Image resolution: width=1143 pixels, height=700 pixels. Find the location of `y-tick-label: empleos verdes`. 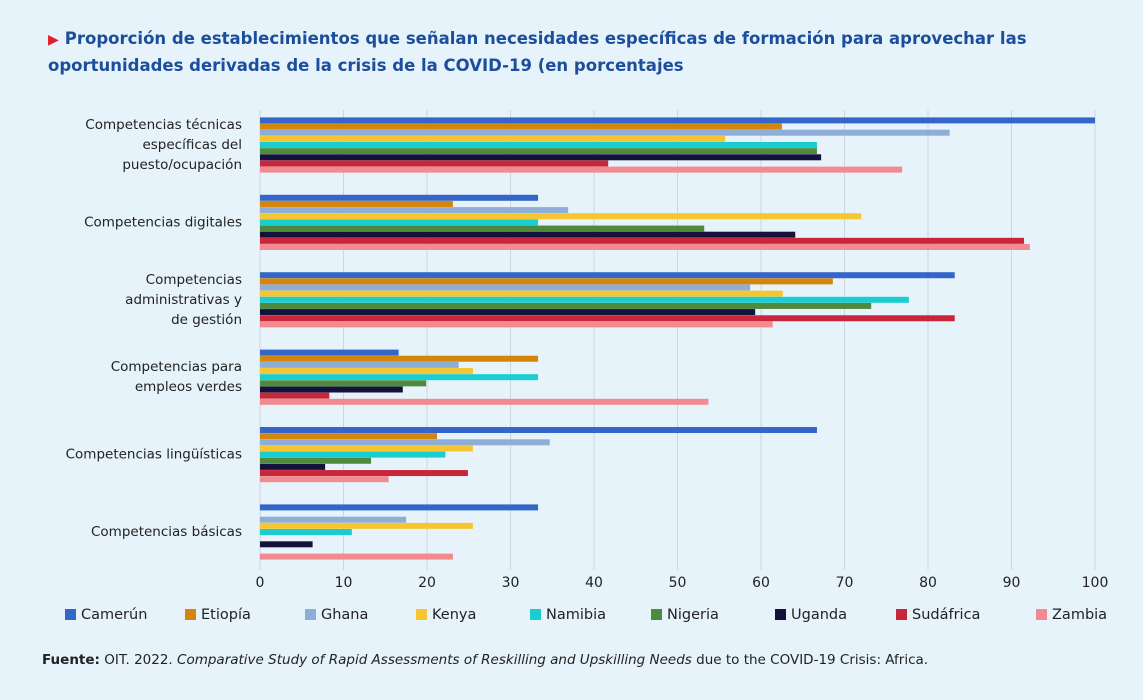

y-tick-label: empleos verdes is located at coordinates (188, 387).